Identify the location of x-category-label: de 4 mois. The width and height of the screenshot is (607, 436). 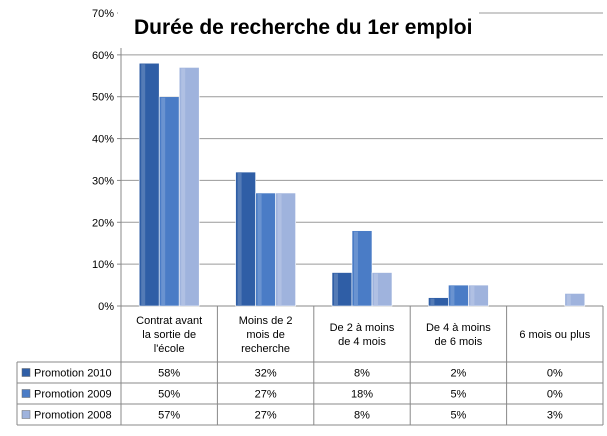
(362, 342).